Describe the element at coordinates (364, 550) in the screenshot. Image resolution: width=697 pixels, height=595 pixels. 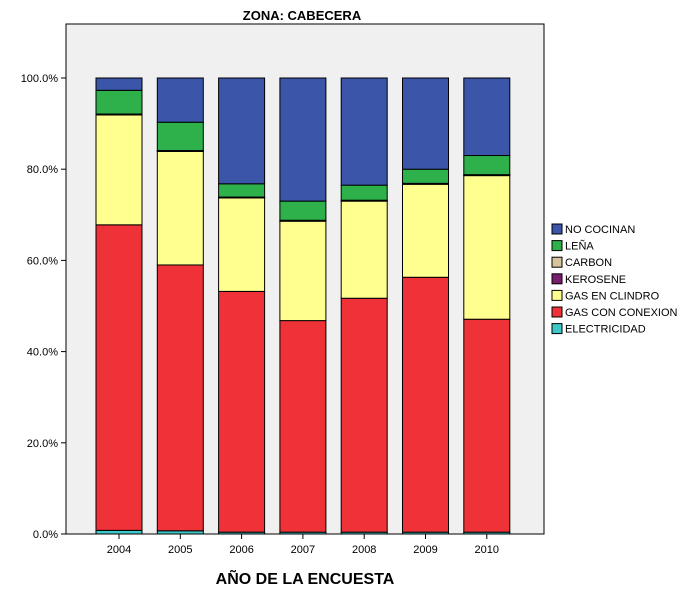
I see `x-tick-label: 2008` at that location.